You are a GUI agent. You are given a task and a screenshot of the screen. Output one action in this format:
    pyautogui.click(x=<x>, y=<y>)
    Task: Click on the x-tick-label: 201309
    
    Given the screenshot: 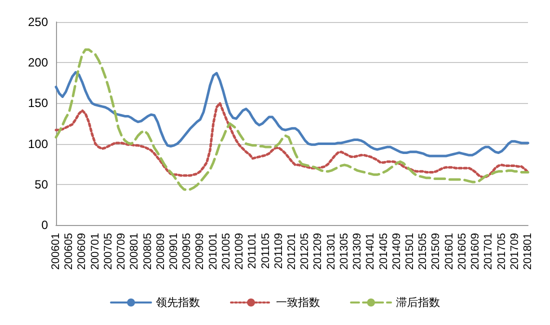 What is the action you would take?
    pyautogui.click(x=358, y=251)
    